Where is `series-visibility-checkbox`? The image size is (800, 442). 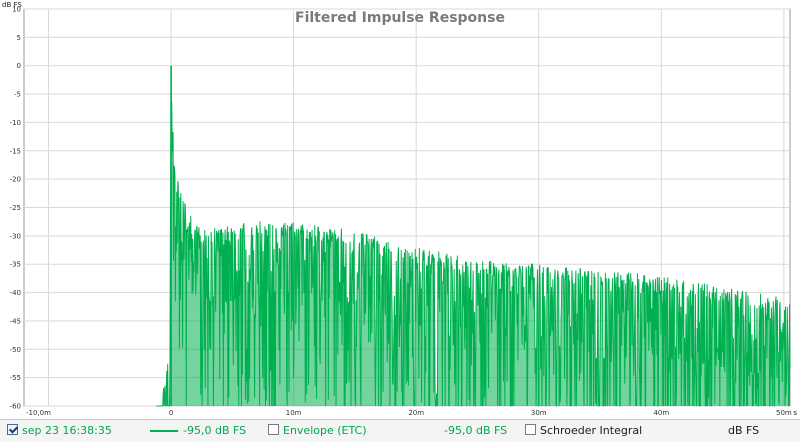
series-visibility-checkbox is located at coordinates (12, 429).